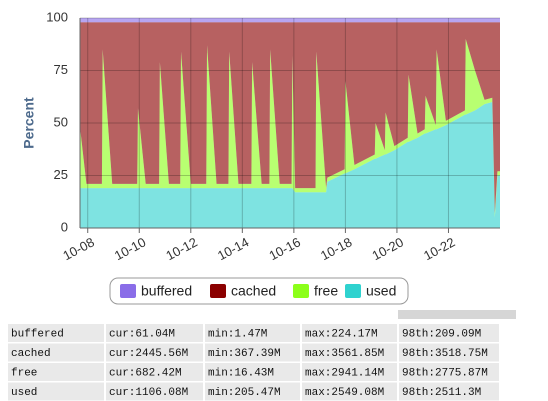 The image size is (548, 401). What do you see at coordinates (457, 314) in the screenshot?
I see `redacted-bar` at bounding box center [457, 314].